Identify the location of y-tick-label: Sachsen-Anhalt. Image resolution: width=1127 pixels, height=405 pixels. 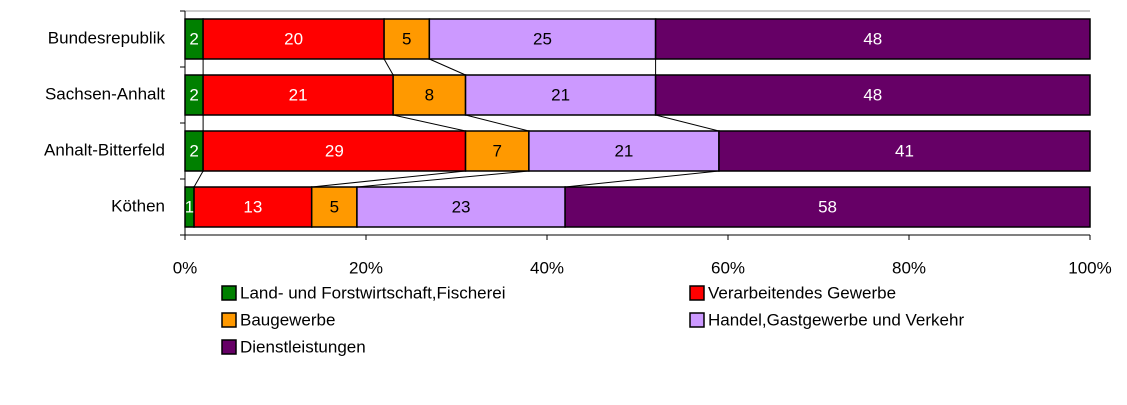
(105, 93).